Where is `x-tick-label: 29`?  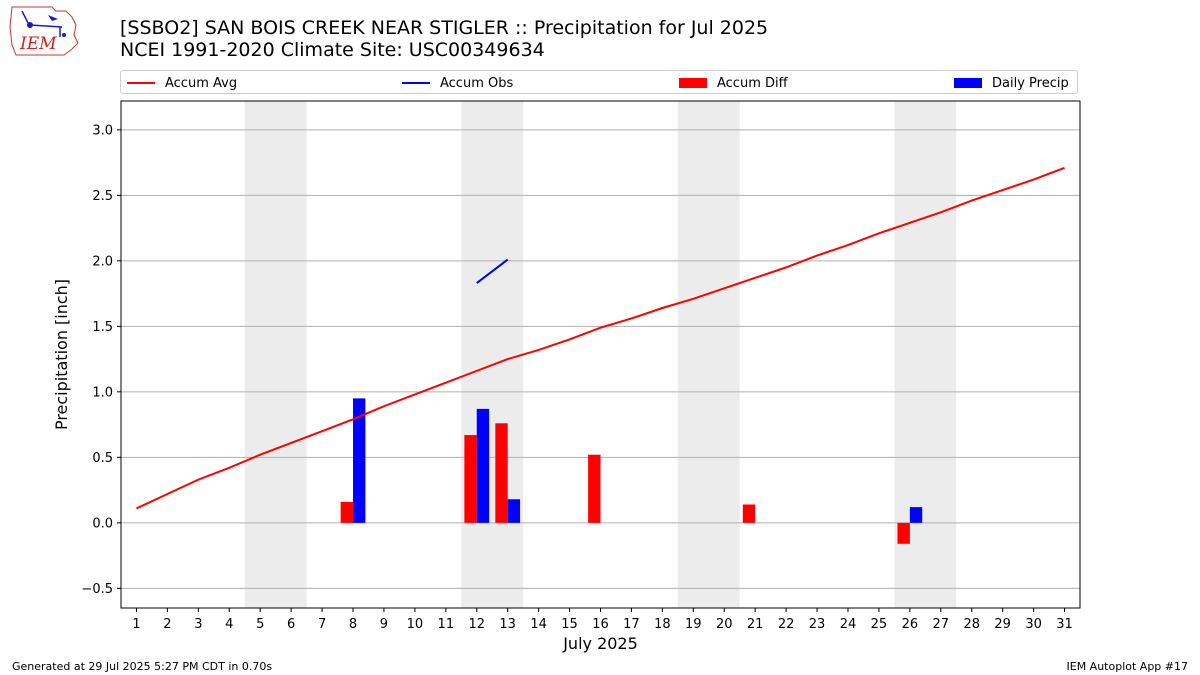
x-tick-label: 29 is located at coordinates (1002, 624).